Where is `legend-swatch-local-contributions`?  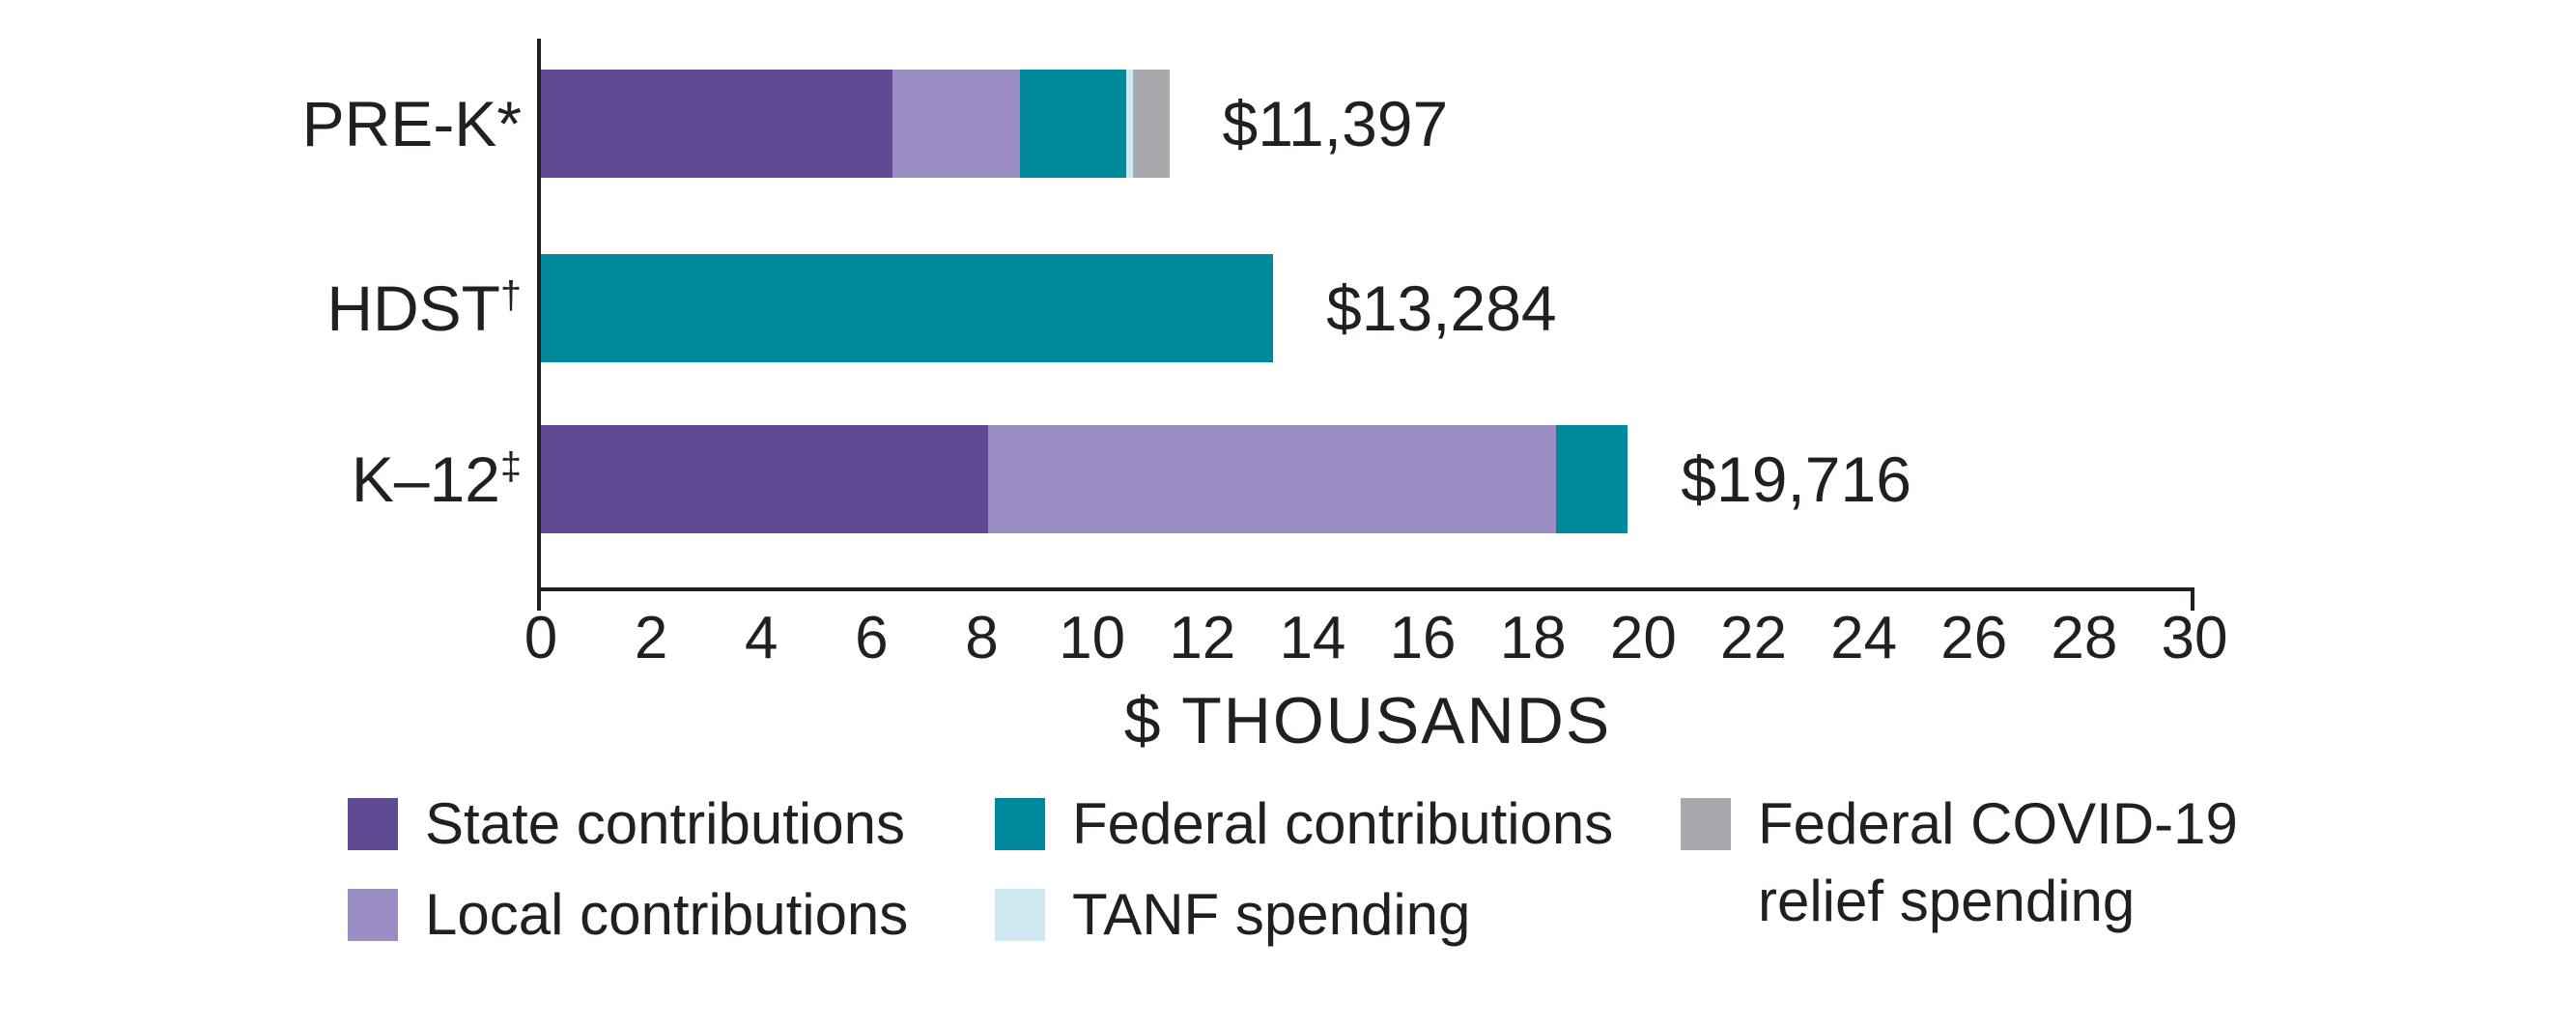
legend-swatch-local-contributions is located at coordinates (373, 915).